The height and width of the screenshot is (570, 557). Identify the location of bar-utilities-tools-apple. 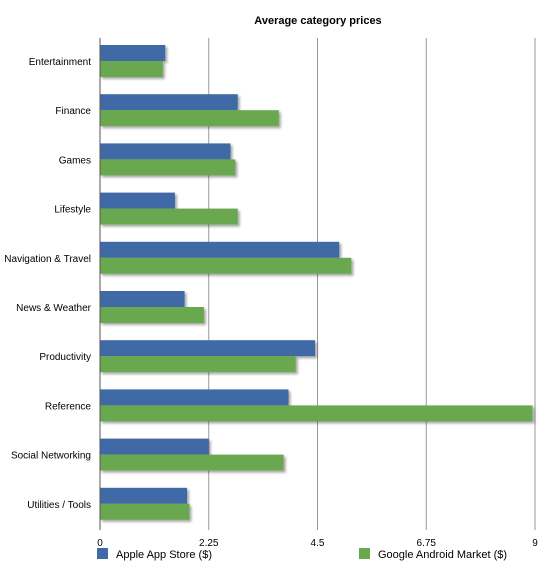
(143, 495).